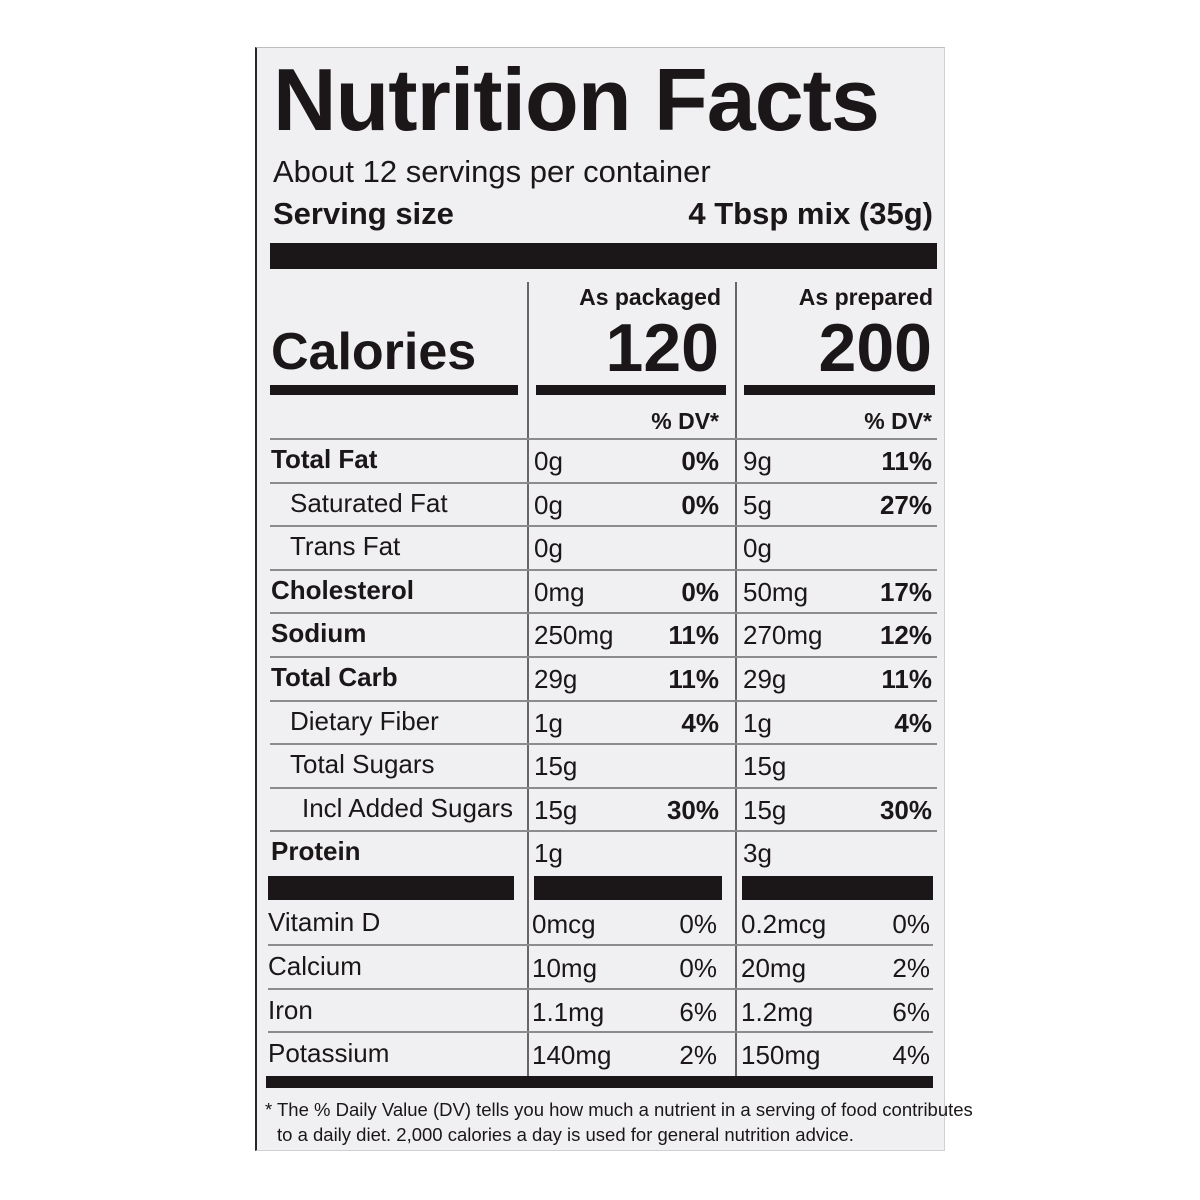 The image size is (1200, 1200). I want to click on nutrient-name: Saturated Fat, so click(369, 502).